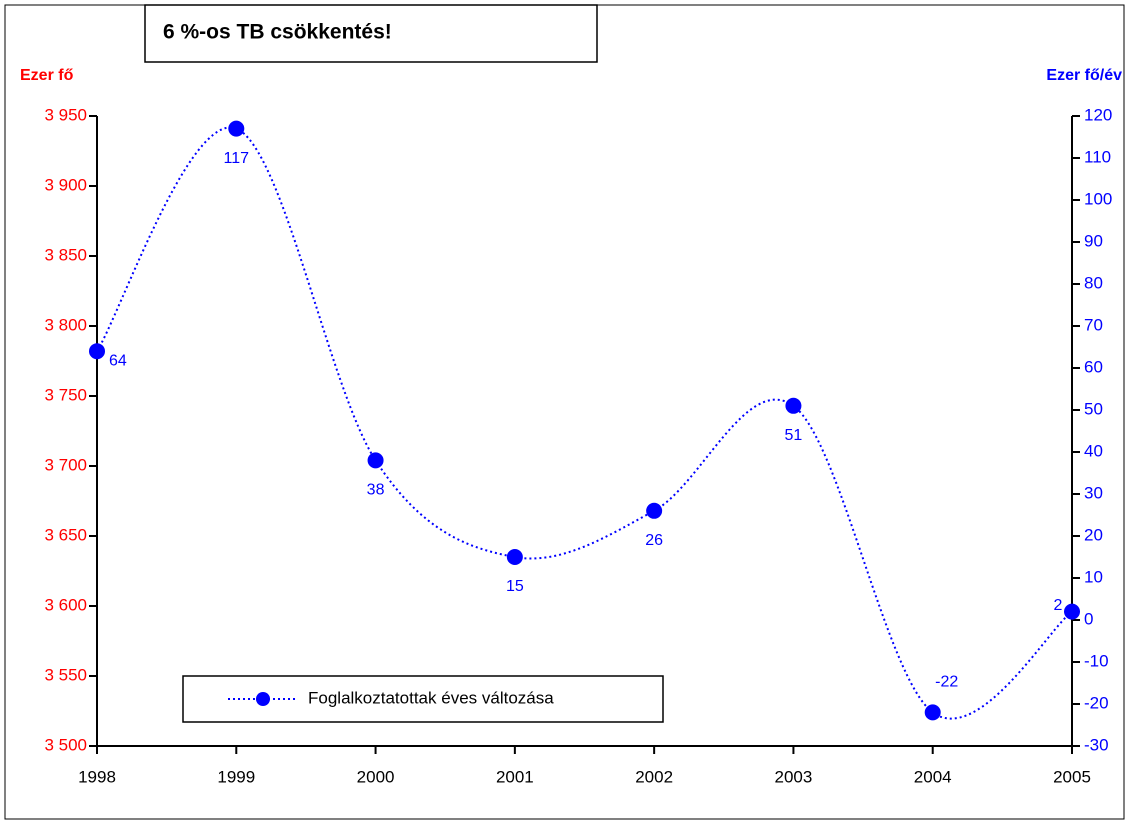 The height and width of the screenshot is (824, 1130). I want to click on y-tick-label: 3 850, so click(65, 254).